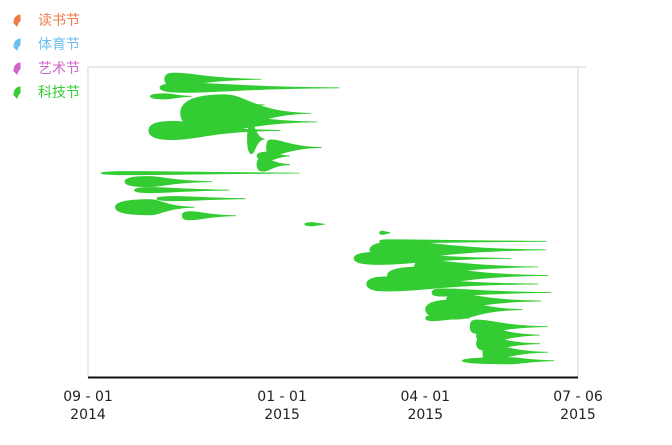 This screenshot has width=672, height=445. Describe the element at coordinates (425, 397) in the screenshot. I see `x-tick-label-date: 04 - 01` at that location.